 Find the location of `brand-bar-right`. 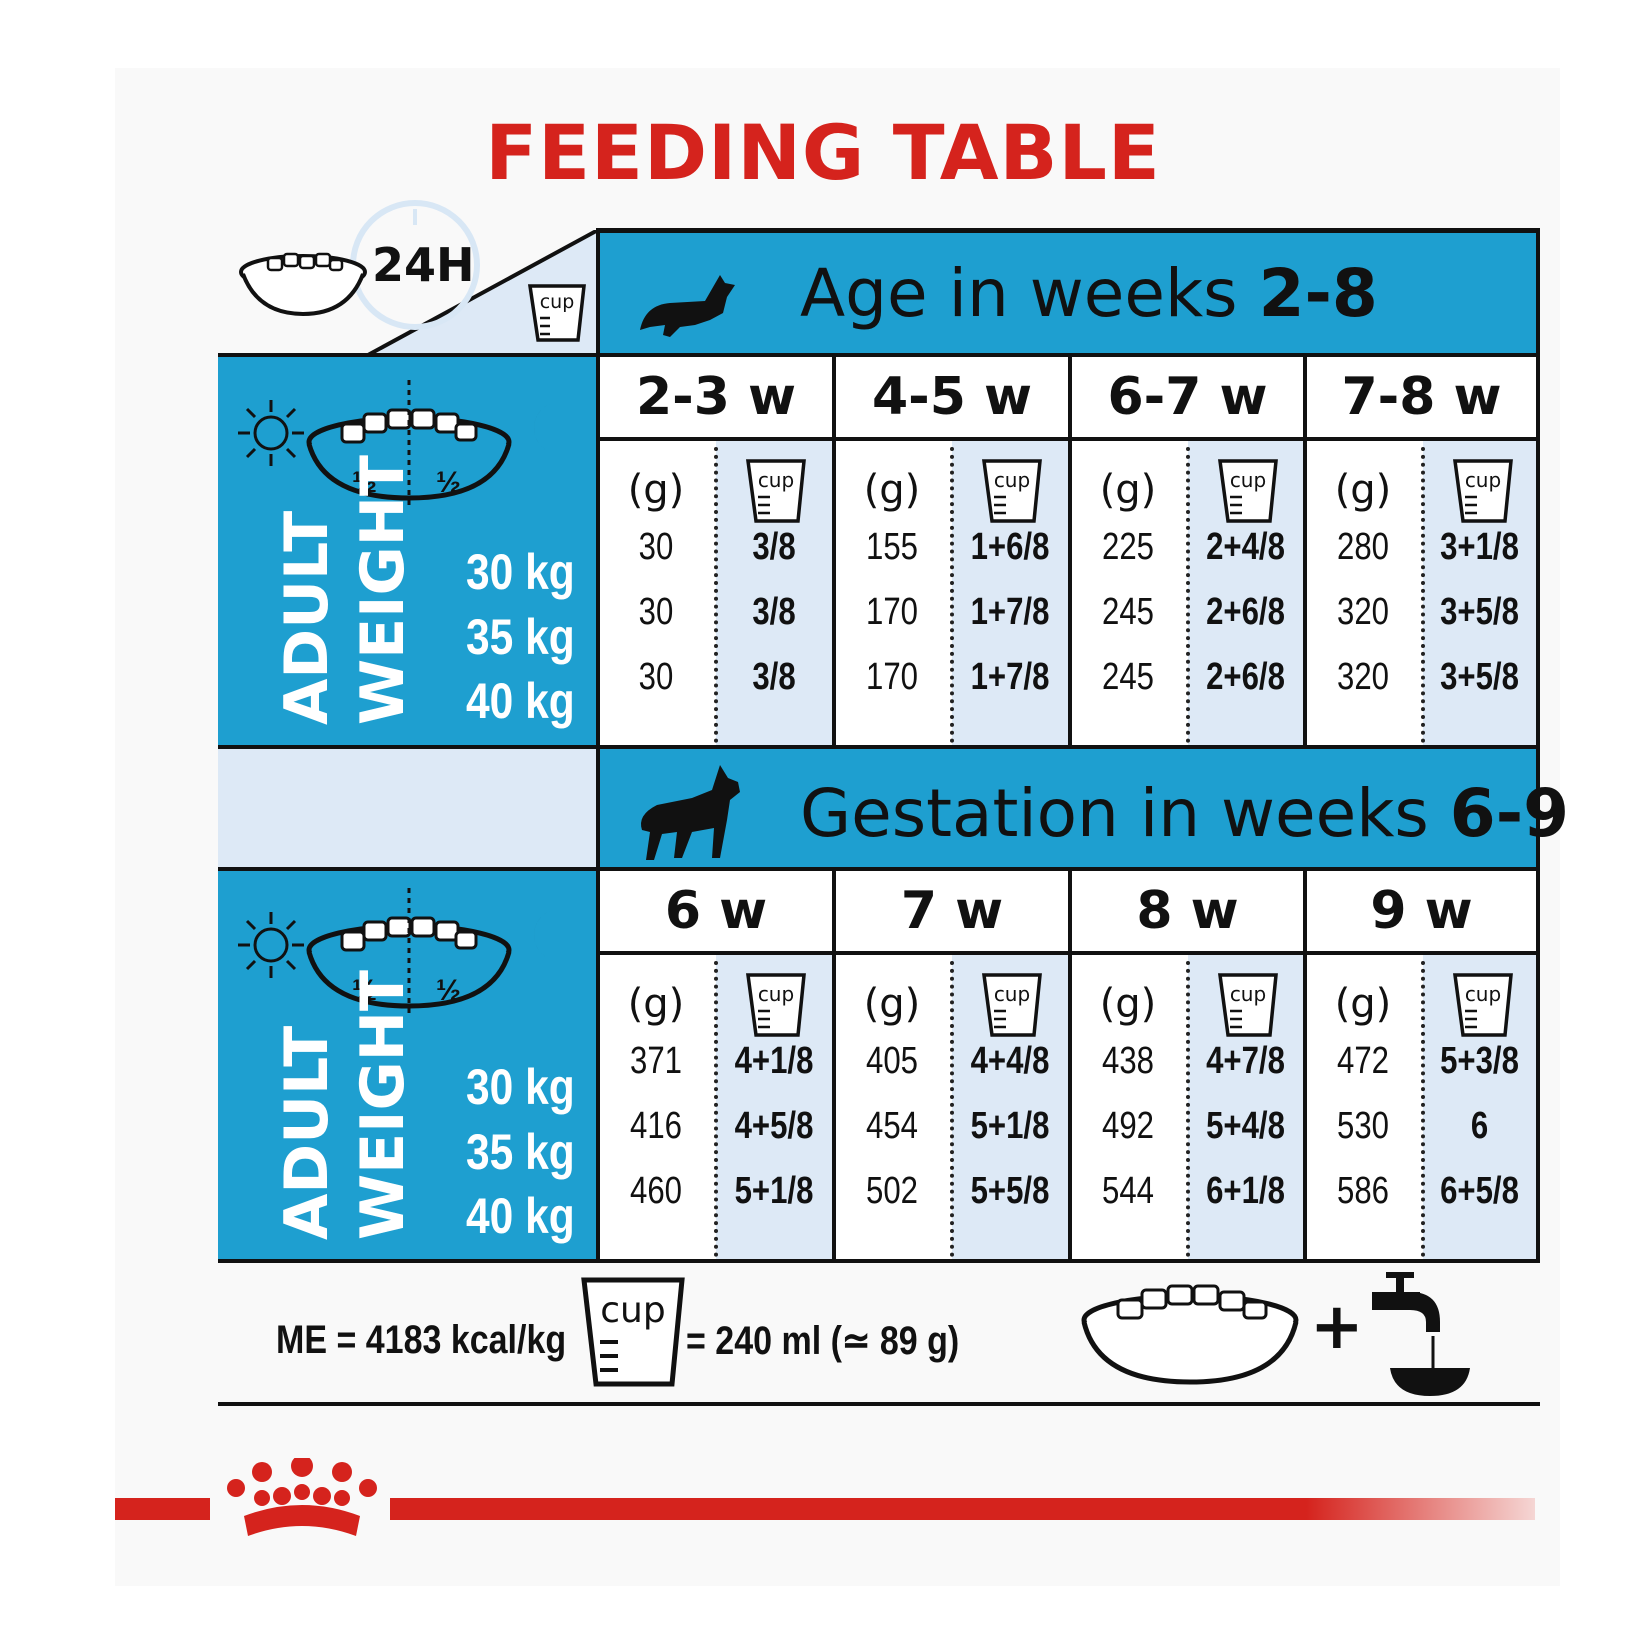

brand-bar-right is located at coordinates (962, 1509).